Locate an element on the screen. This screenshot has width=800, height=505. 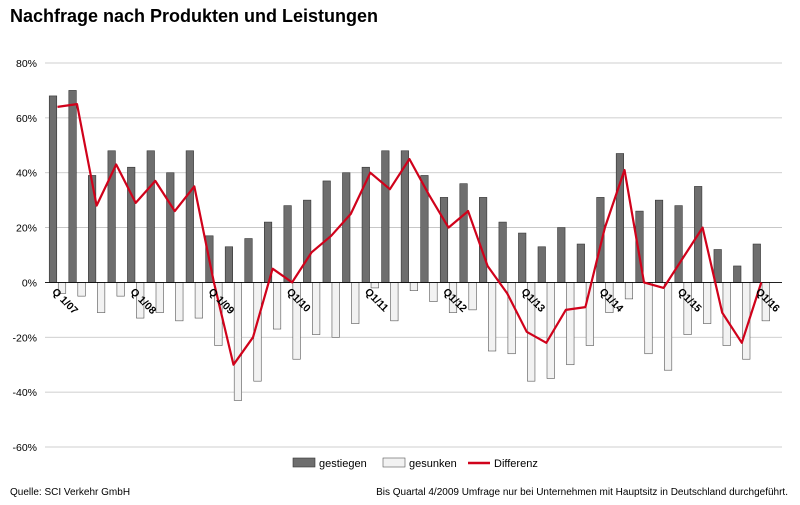
legend: gestiegen gesunken Differenz is located at coordinates (415, 463).